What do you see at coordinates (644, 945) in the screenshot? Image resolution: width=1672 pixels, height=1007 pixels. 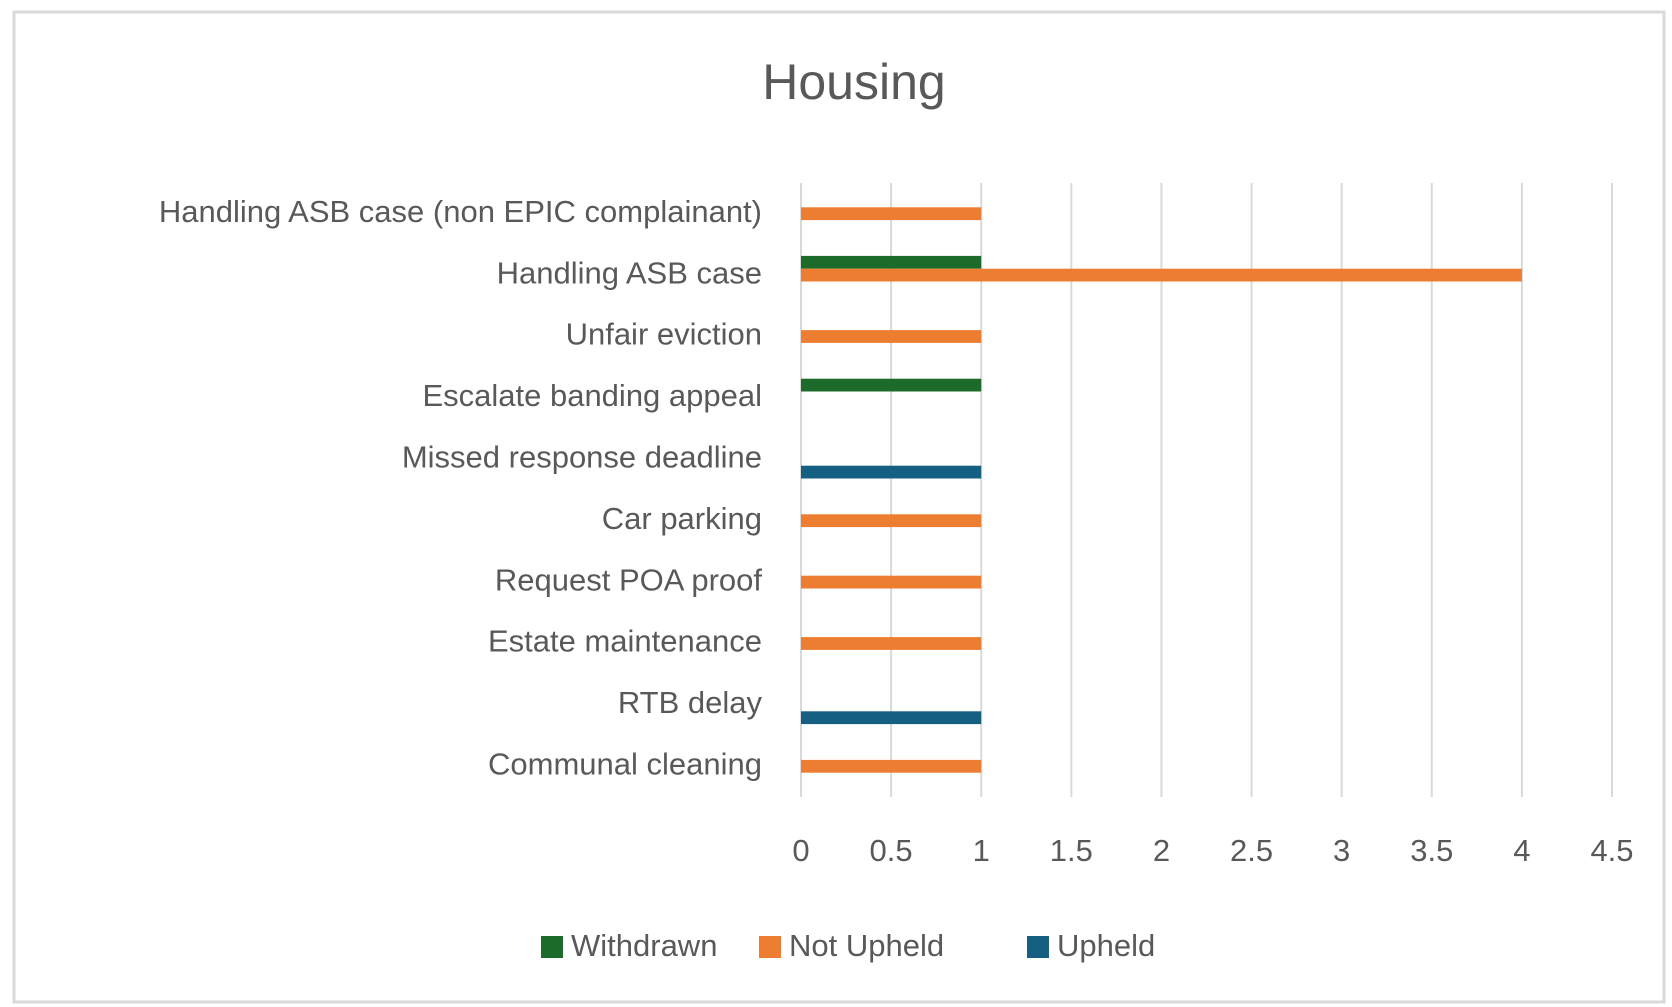 I see `legend-label: Withdrawn` at bounding box center [644, 945].